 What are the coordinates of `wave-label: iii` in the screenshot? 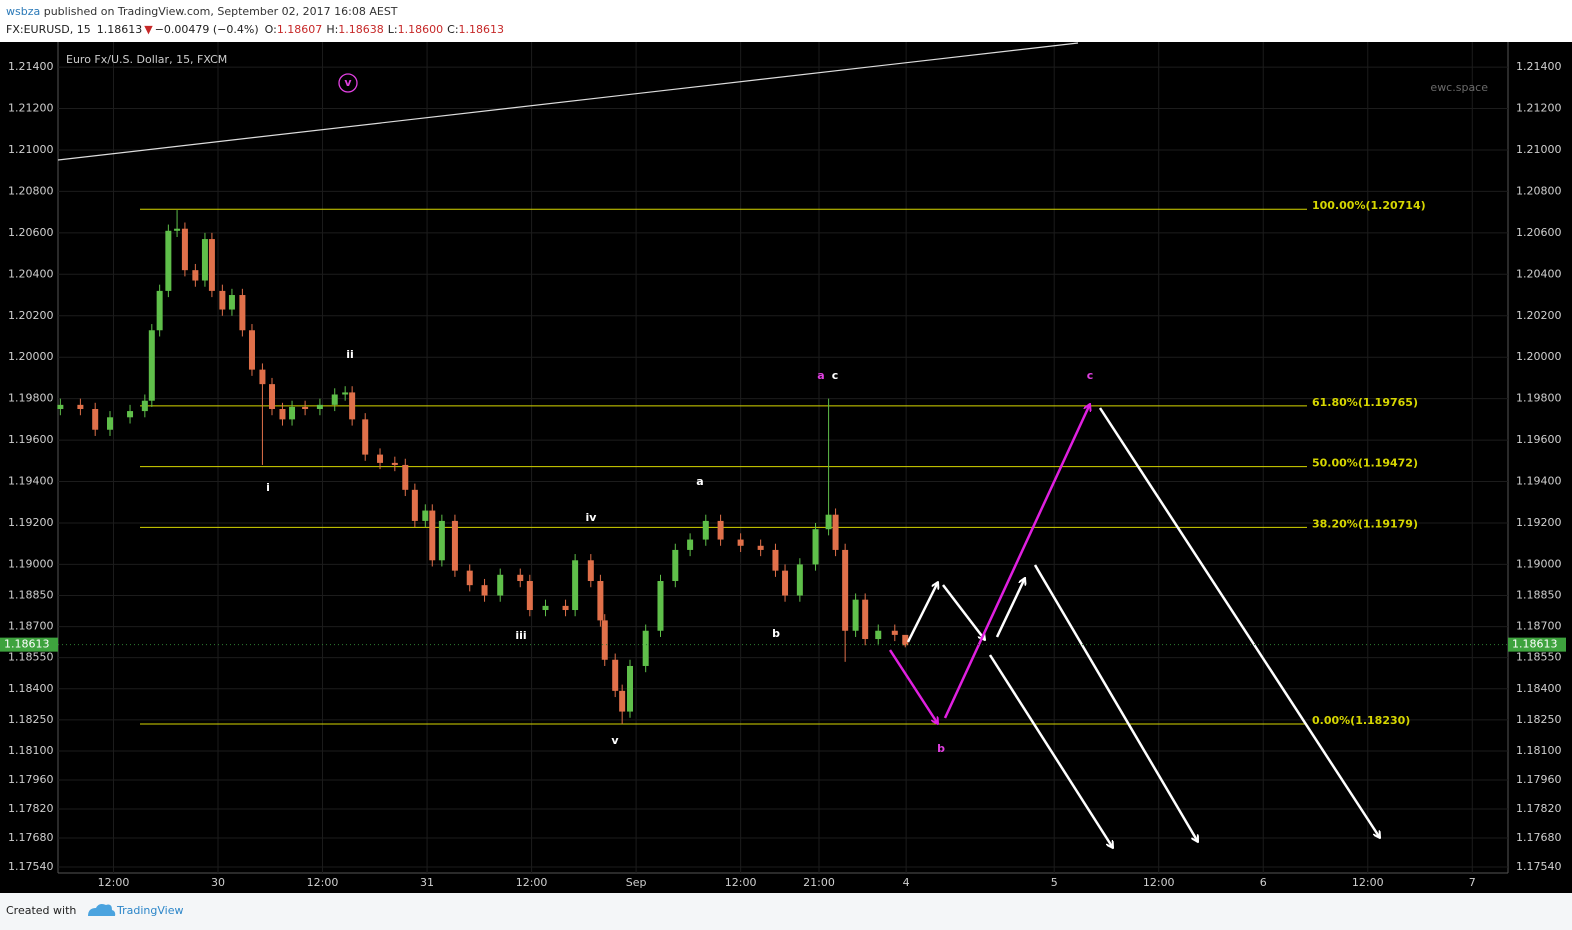 It's located at (520, 635).